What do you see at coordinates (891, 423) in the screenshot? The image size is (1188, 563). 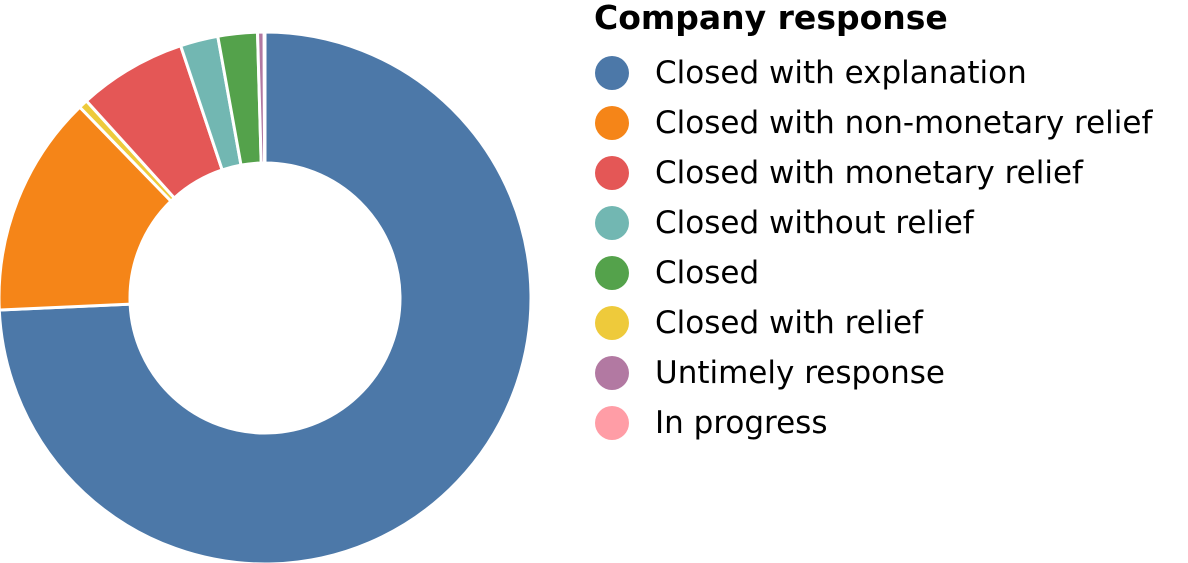 I see `legend-item-in-progress: In progress` at bounding box center [891, 423].